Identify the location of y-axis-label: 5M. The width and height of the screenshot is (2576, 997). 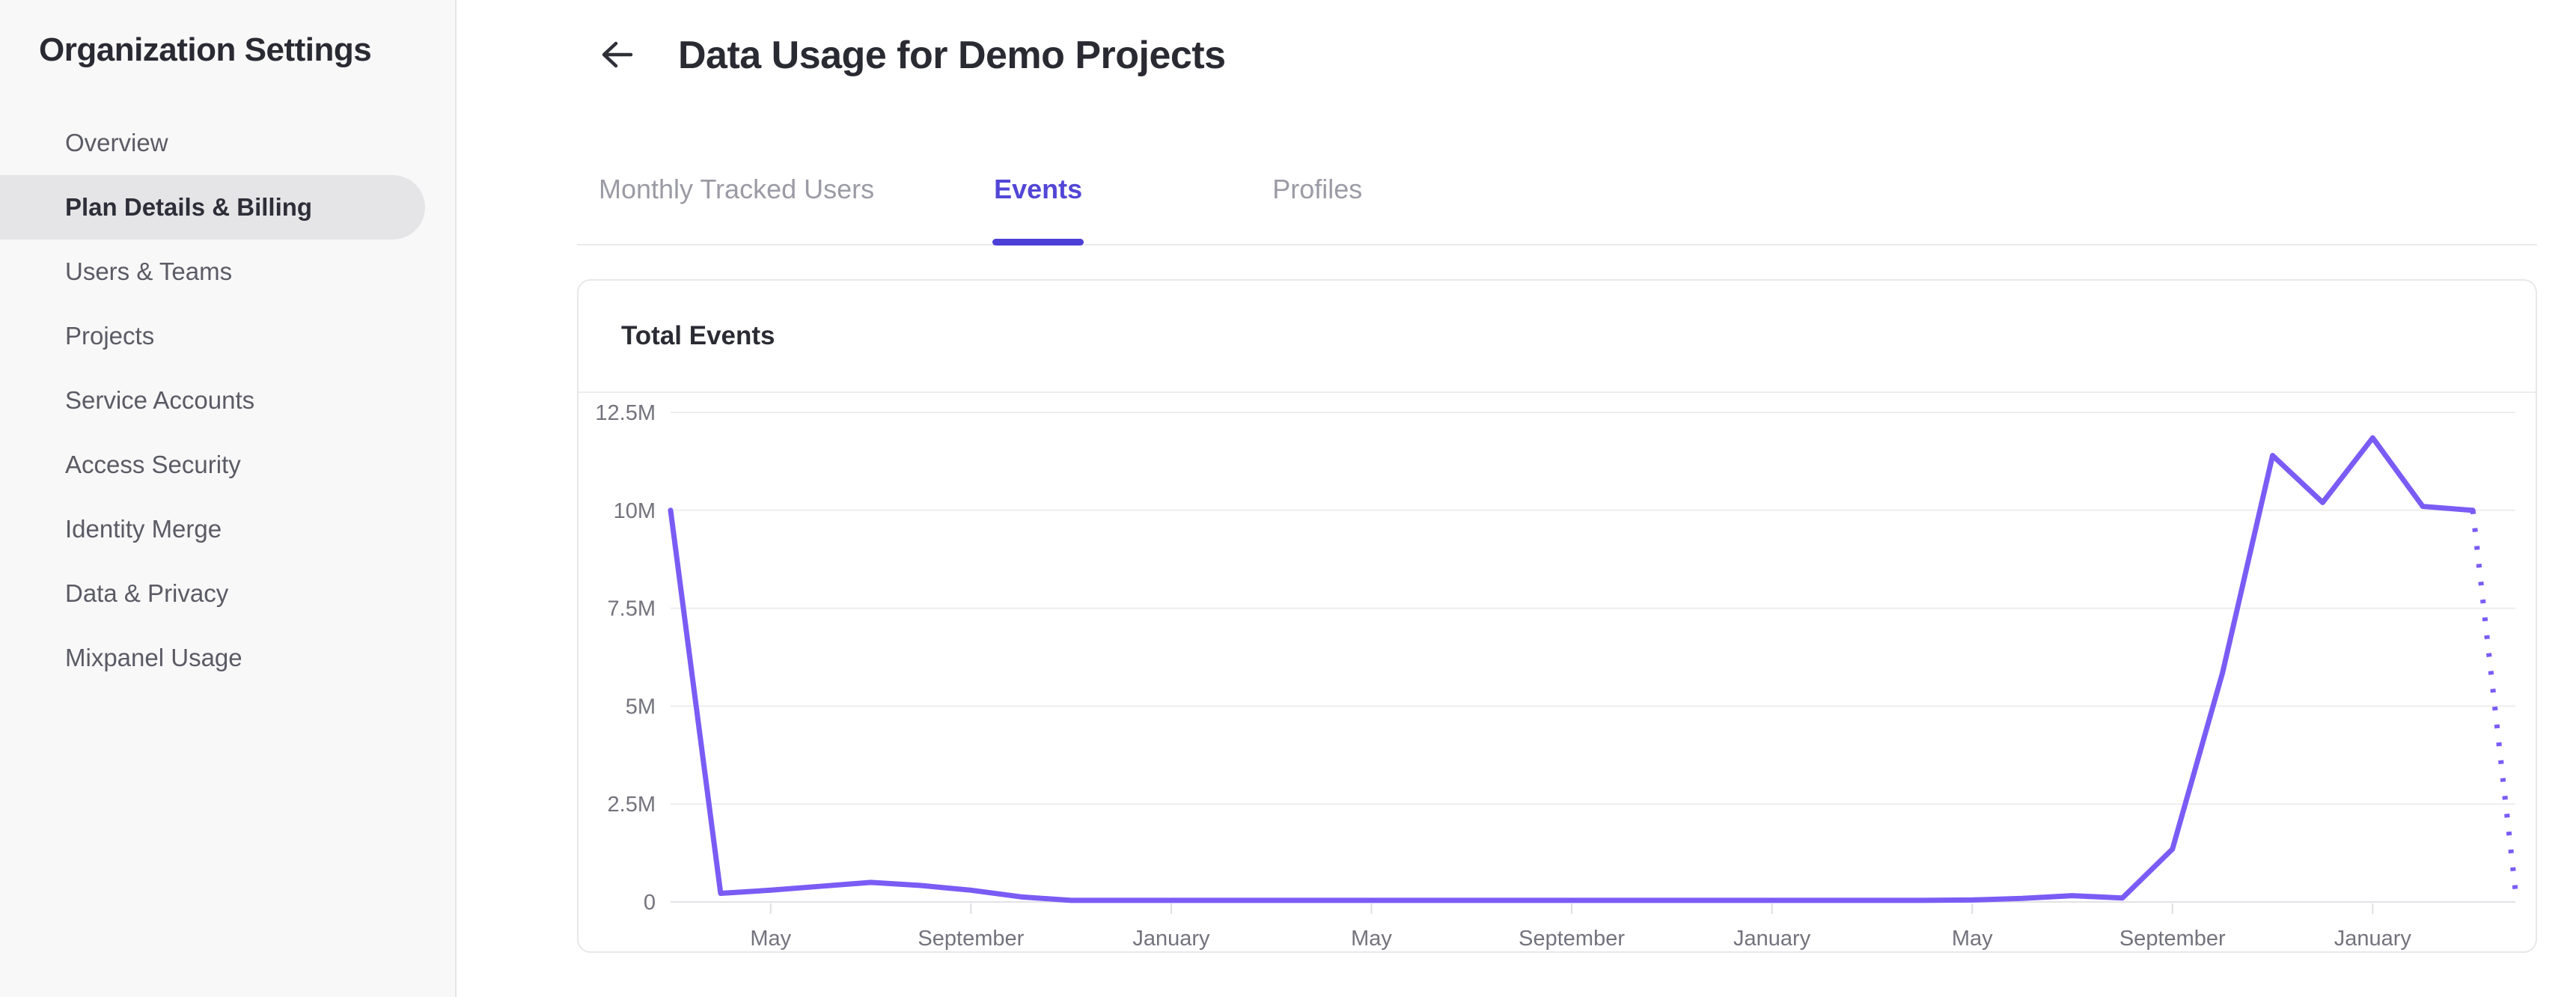
(641, 707).